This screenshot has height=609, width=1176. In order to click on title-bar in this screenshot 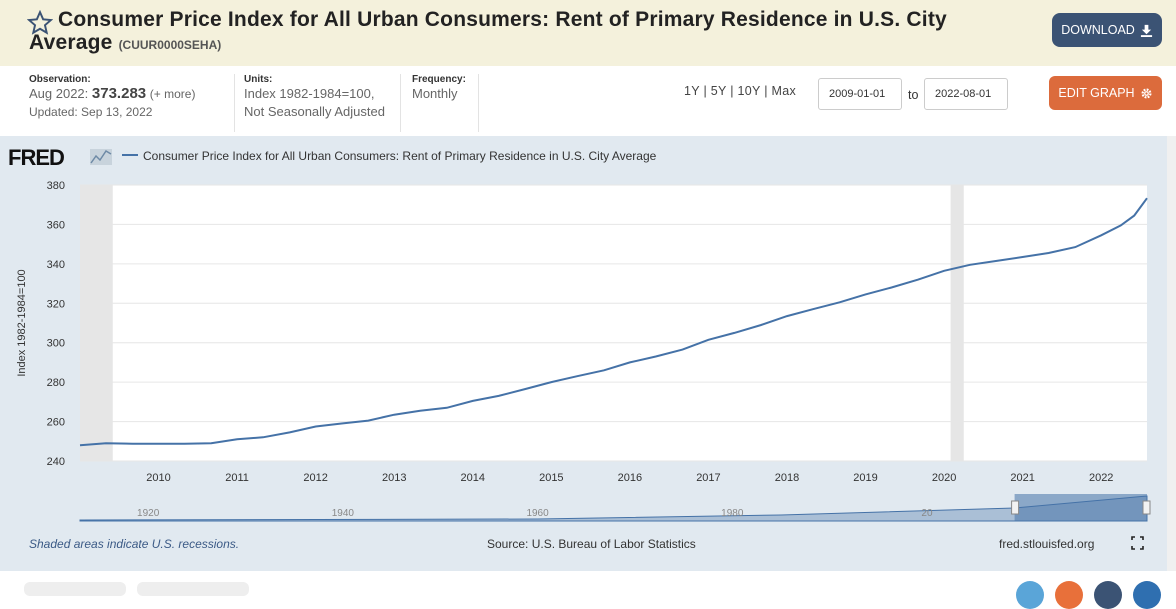, I will do `click(588, 33)`.